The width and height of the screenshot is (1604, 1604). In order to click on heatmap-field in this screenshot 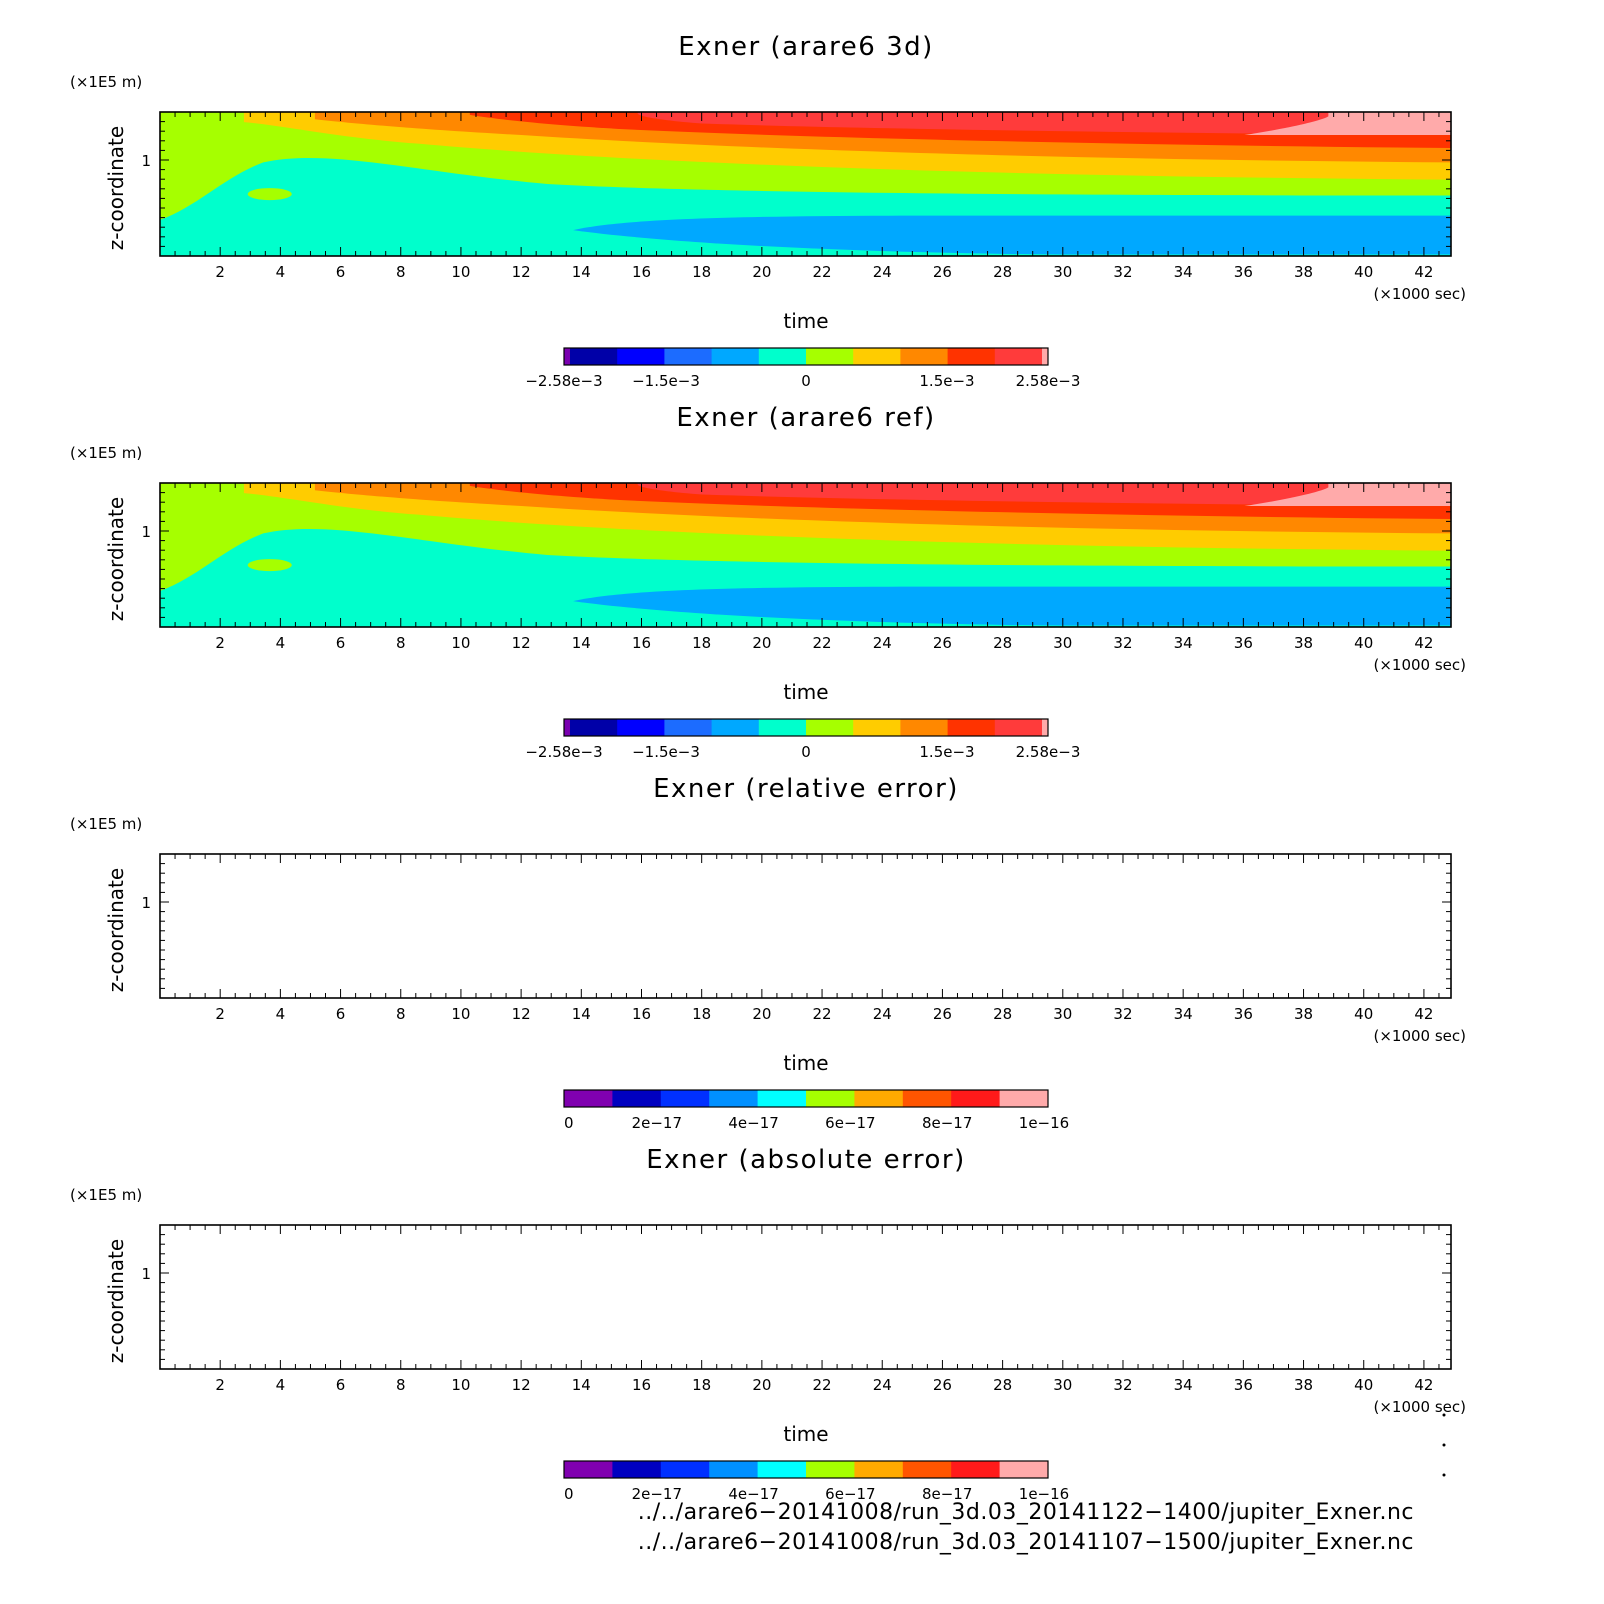, I will do `click(806, 184)`.